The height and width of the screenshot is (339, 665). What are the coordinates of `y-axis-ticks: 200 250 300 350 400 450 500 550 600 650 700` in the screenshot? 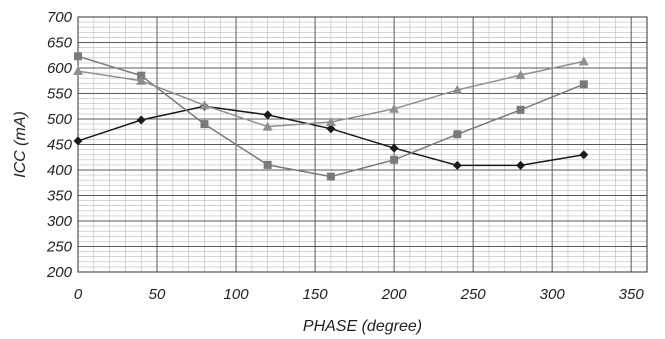 It's located at (59, 145).